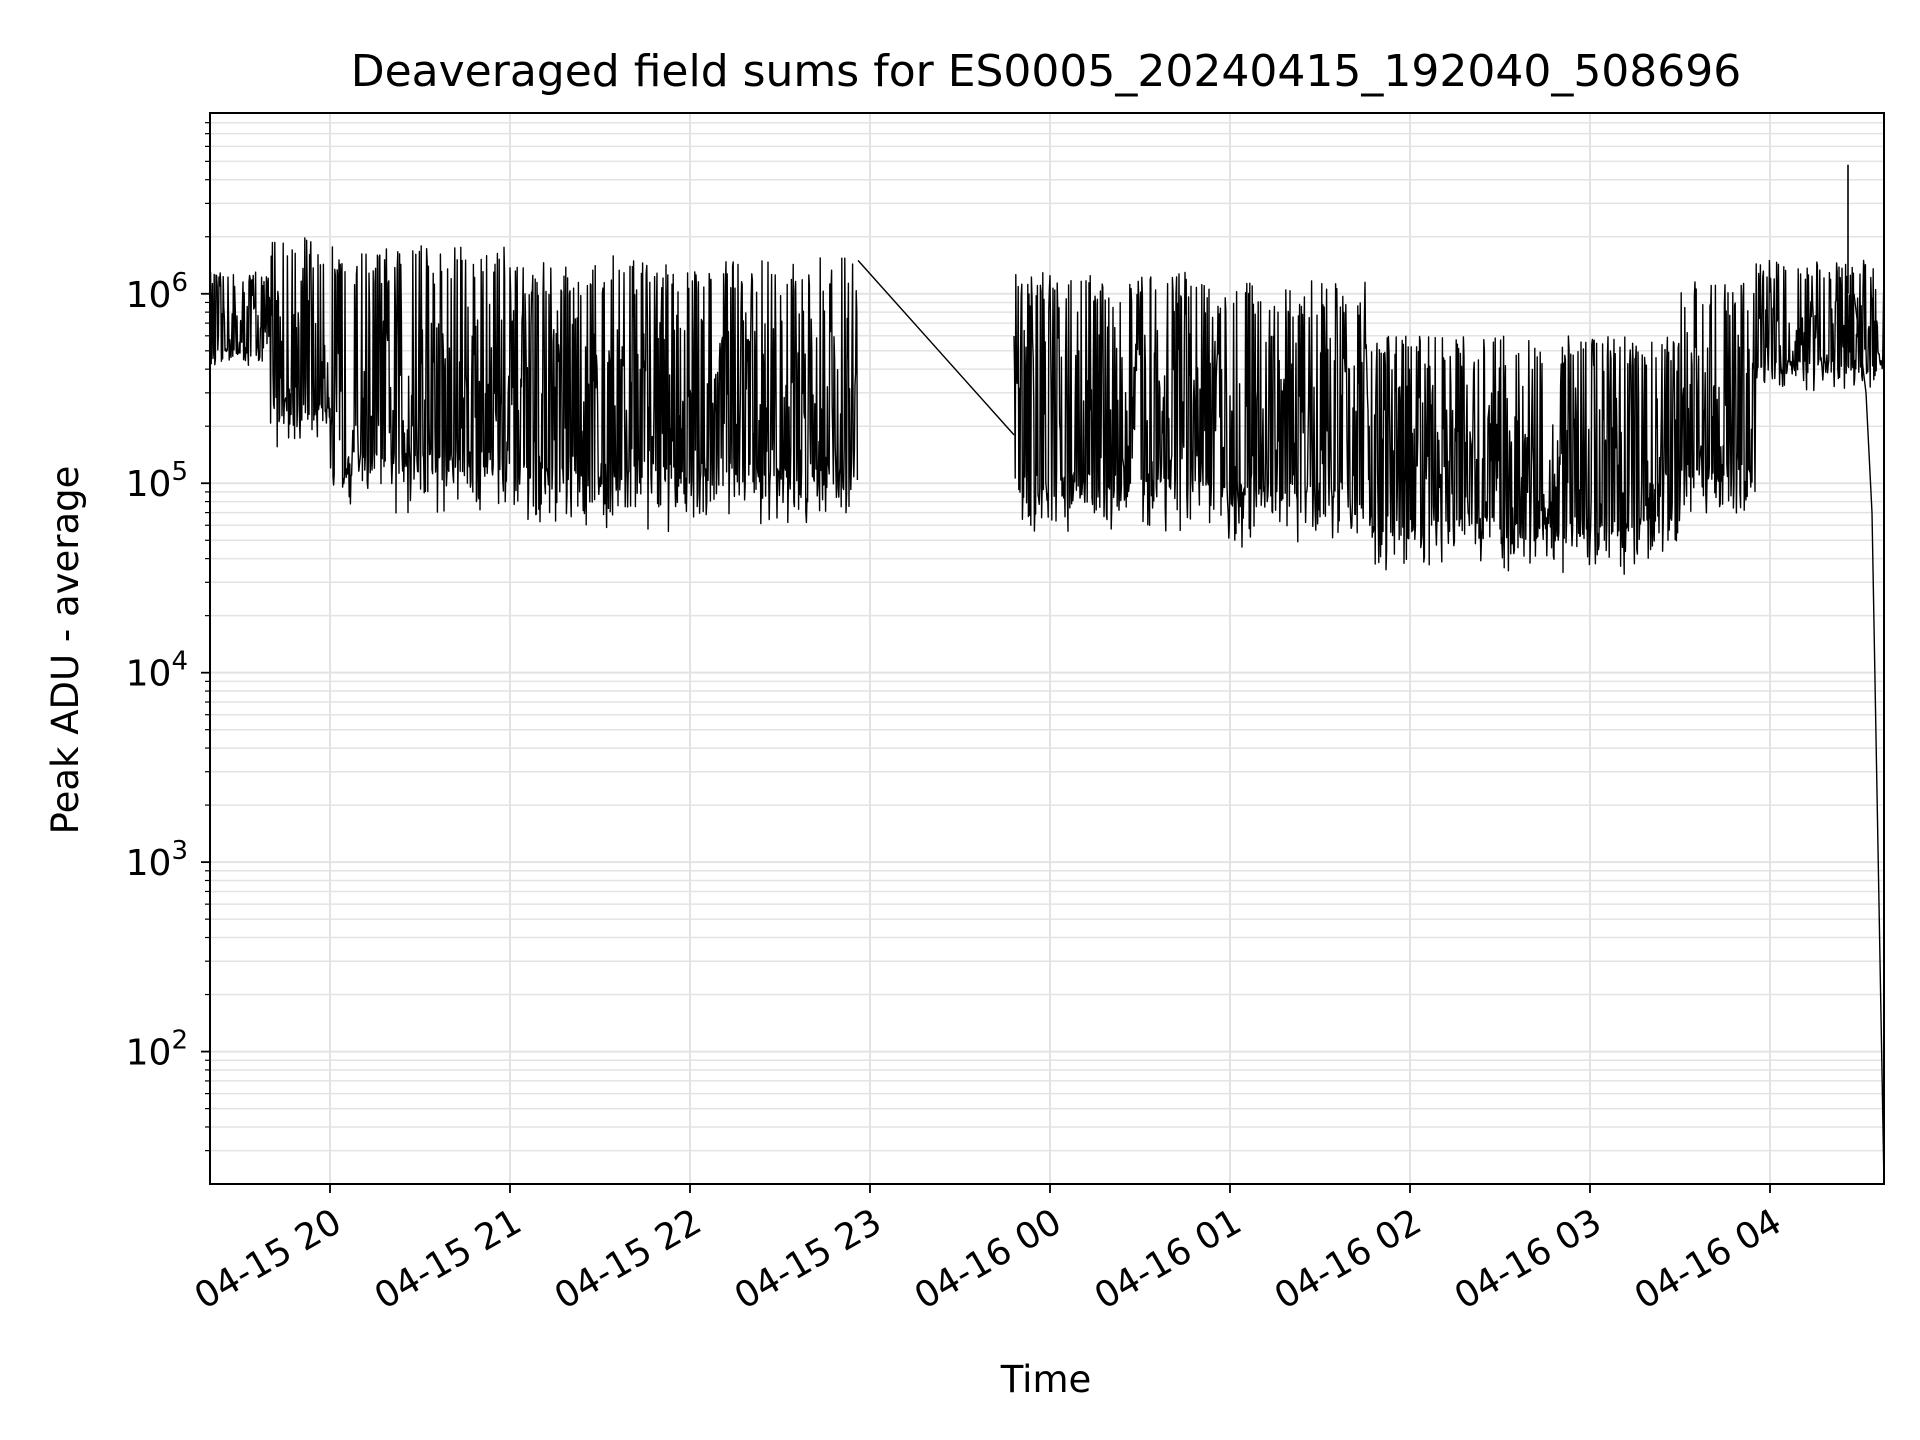 Image resolution: width=1920 pixels, height=1440 pixels. What do you see at coordinates (65, 650) in the screenshot?
I see `y-axis-label: Peak ADU - average` at bounding box center [65, 650].